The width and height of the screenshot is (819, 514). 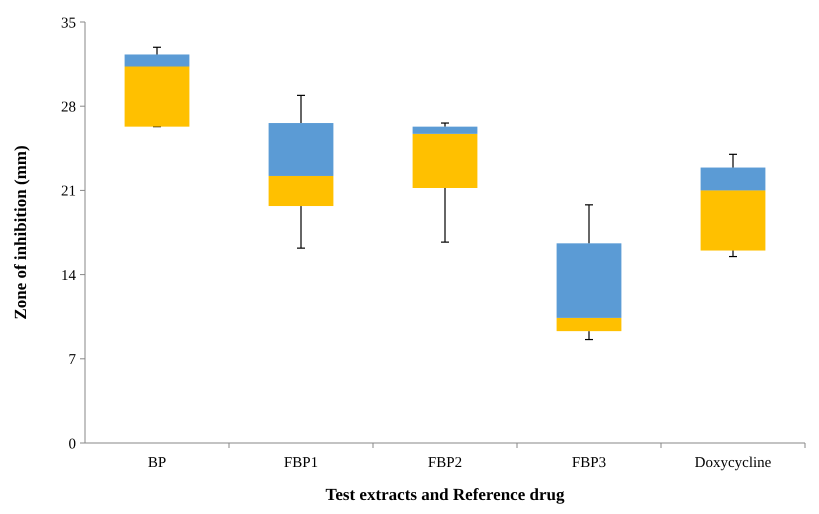 What do you see at coordinates (445, 494) in the screenshot?
I see `x-axis-title: Test extracts and Reference drug` at bounding box center [445, 494].